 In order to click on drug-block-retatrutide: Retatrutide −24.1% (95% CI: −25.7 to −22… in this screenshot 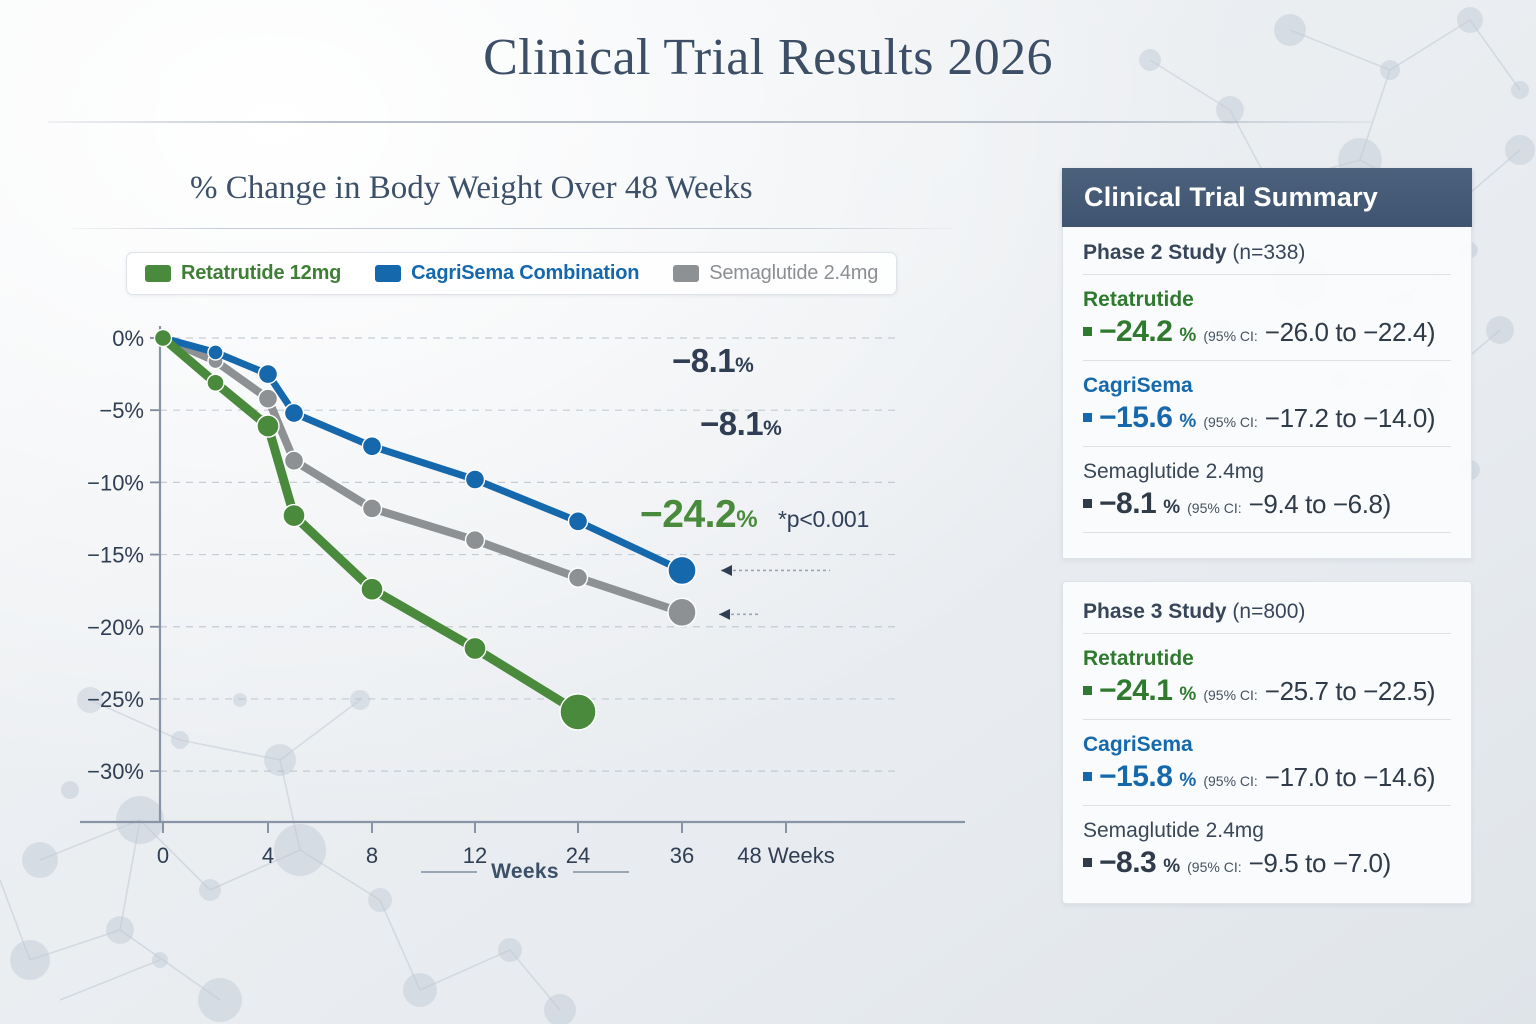, I will do `click(1267, 677)`.